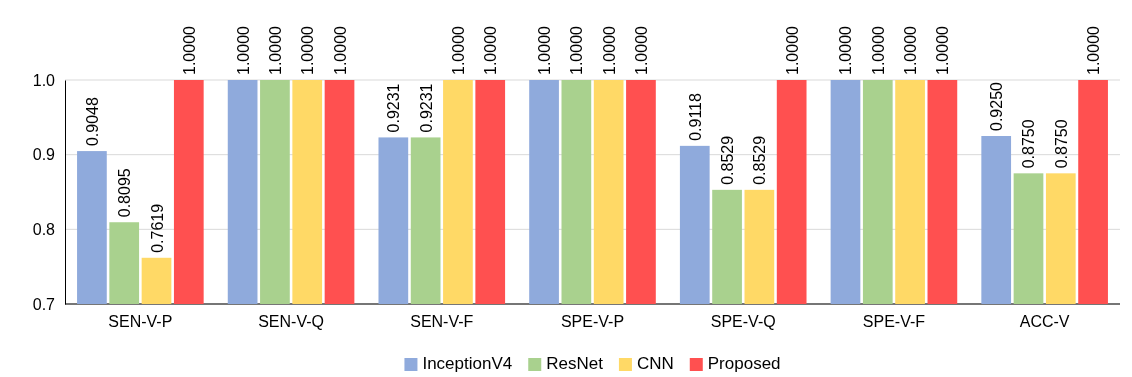 The image size is (1132, 377). What do you see at coordinates (997, 106) in the screenshot?
I see `data-label: 0.9250` at bounding box center [997, 106].